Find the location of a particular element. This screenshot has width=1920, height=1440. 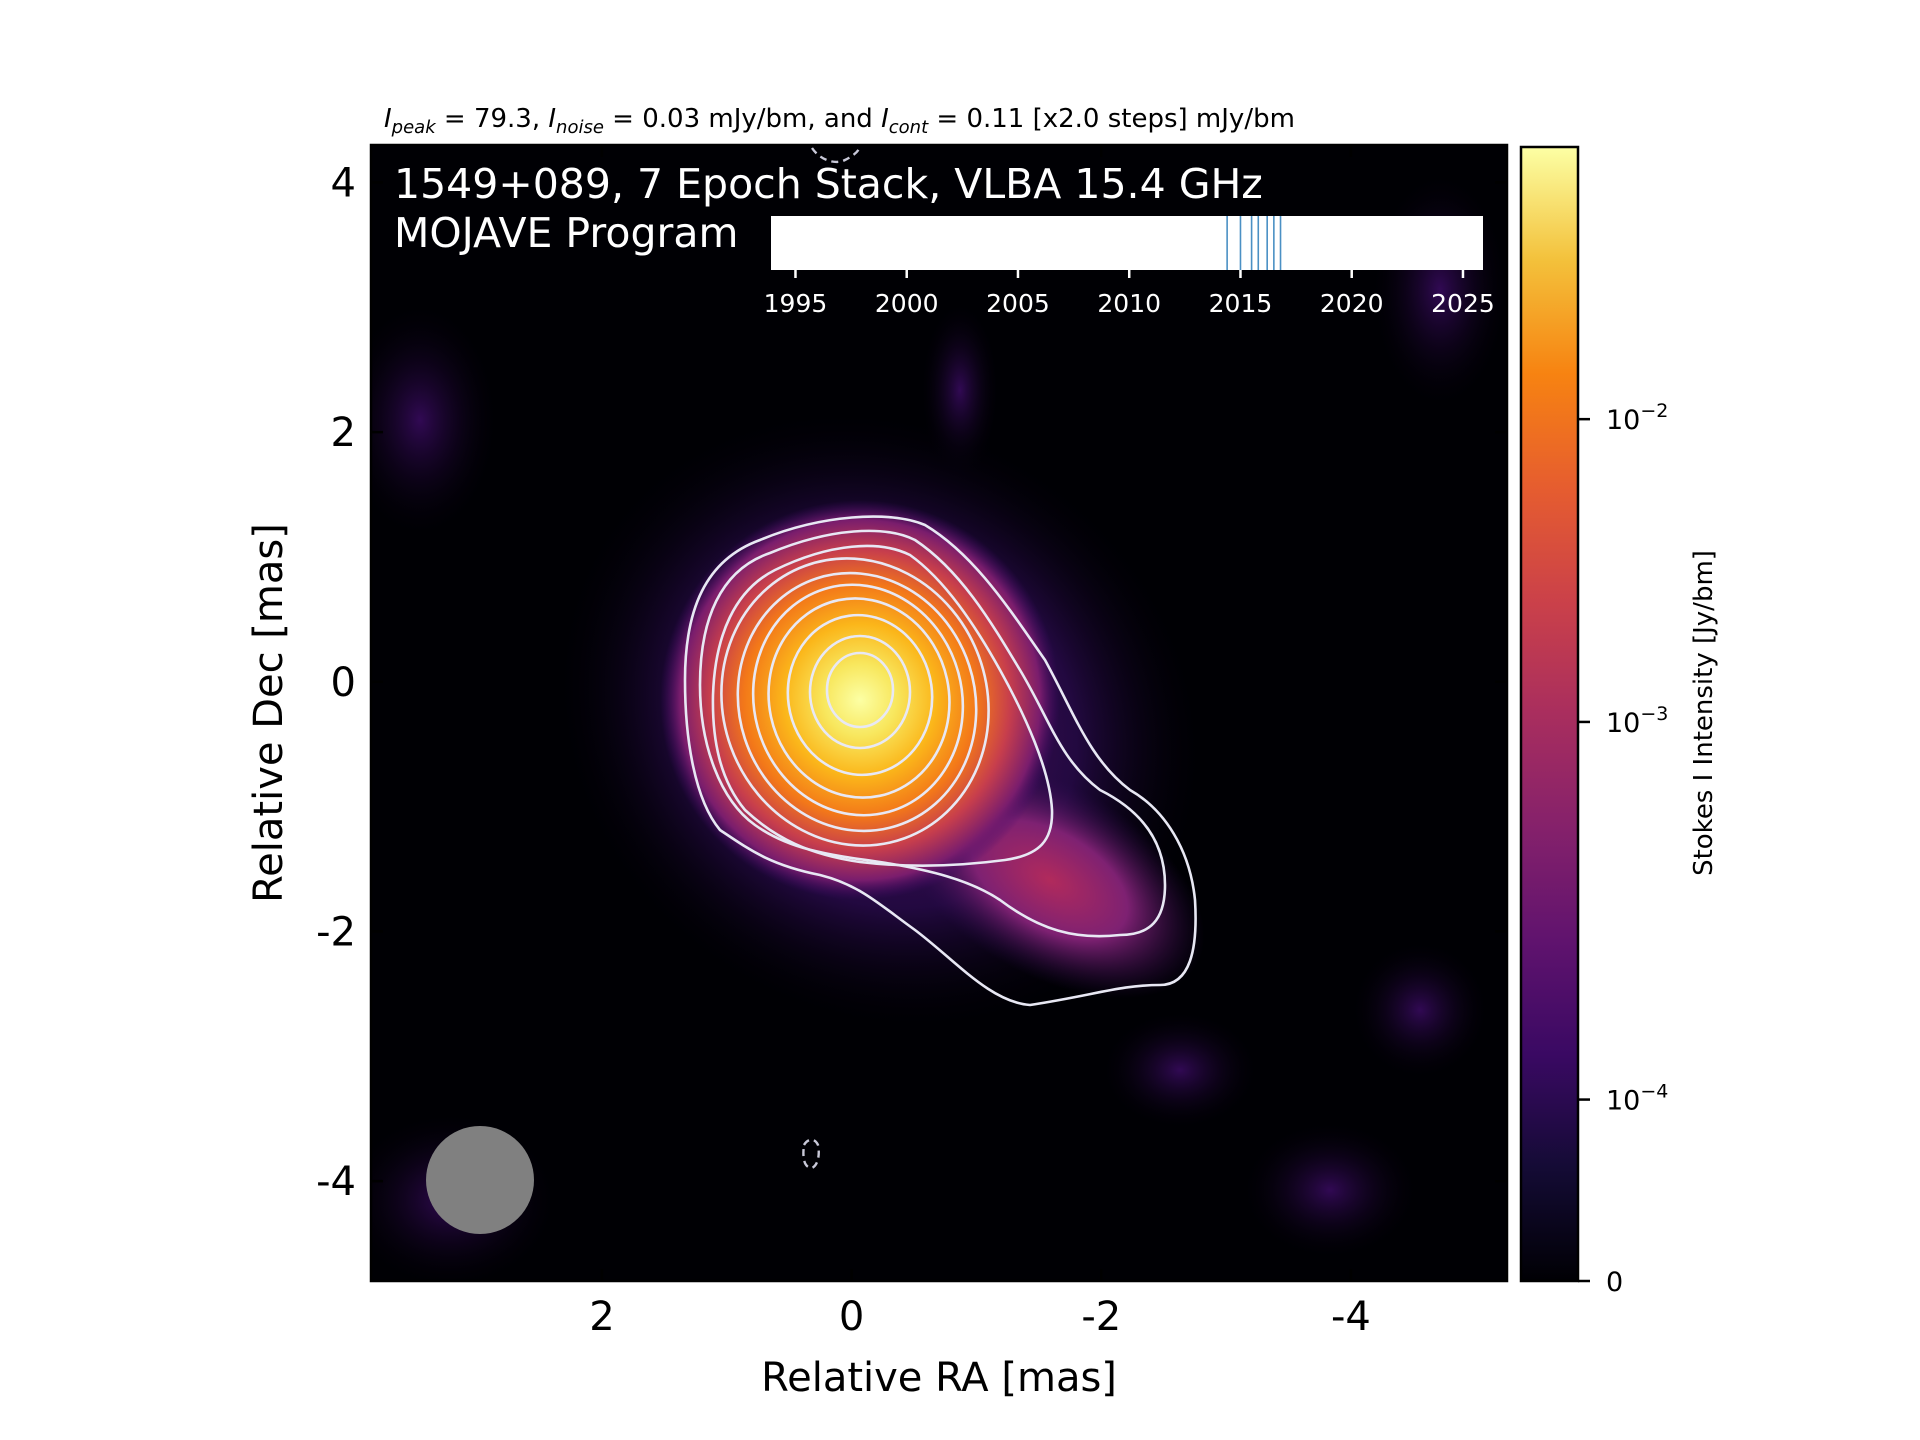

colorbar: 010−410−310−2 Stokes I Intensity [Jy/bm] is located at coordinates (1619, 721).